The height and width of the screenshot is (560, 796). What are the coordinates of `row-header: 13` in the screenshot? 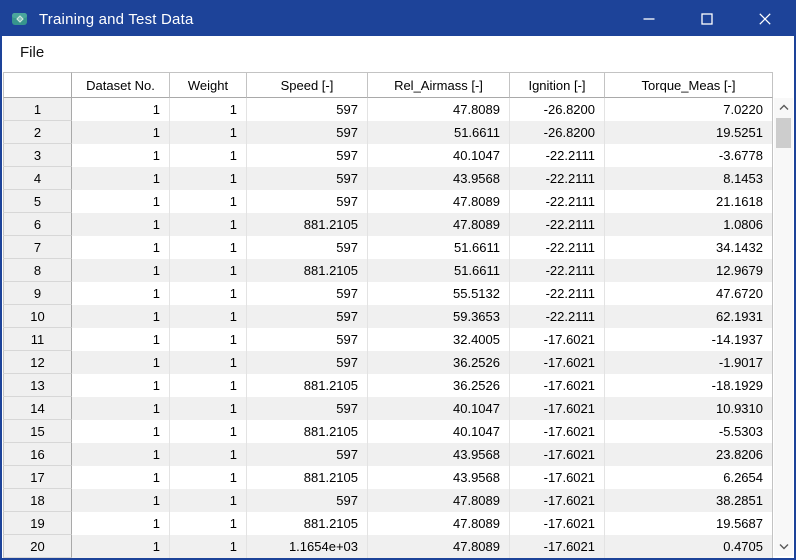 It's located at (37, 385).